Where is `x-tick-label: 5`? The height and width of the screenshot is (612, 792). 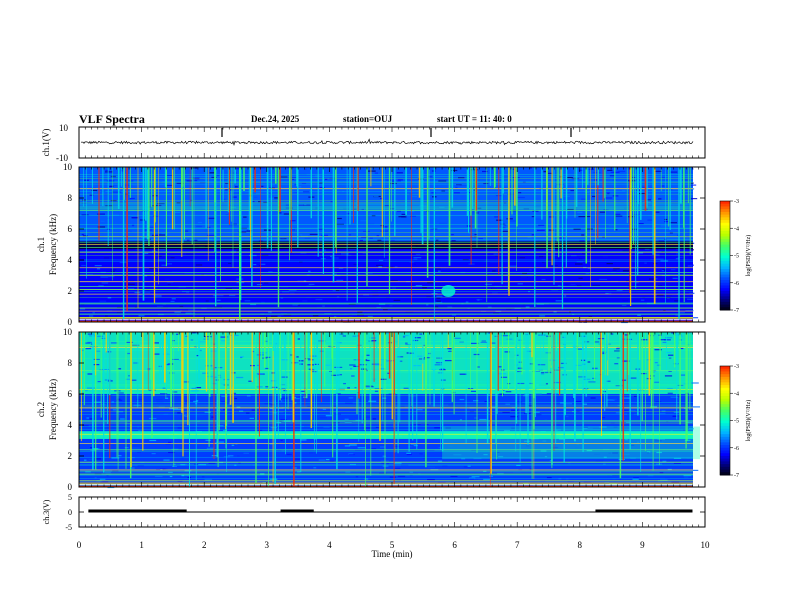
x-tick-label: 5 is located at coordinates (392, 545).